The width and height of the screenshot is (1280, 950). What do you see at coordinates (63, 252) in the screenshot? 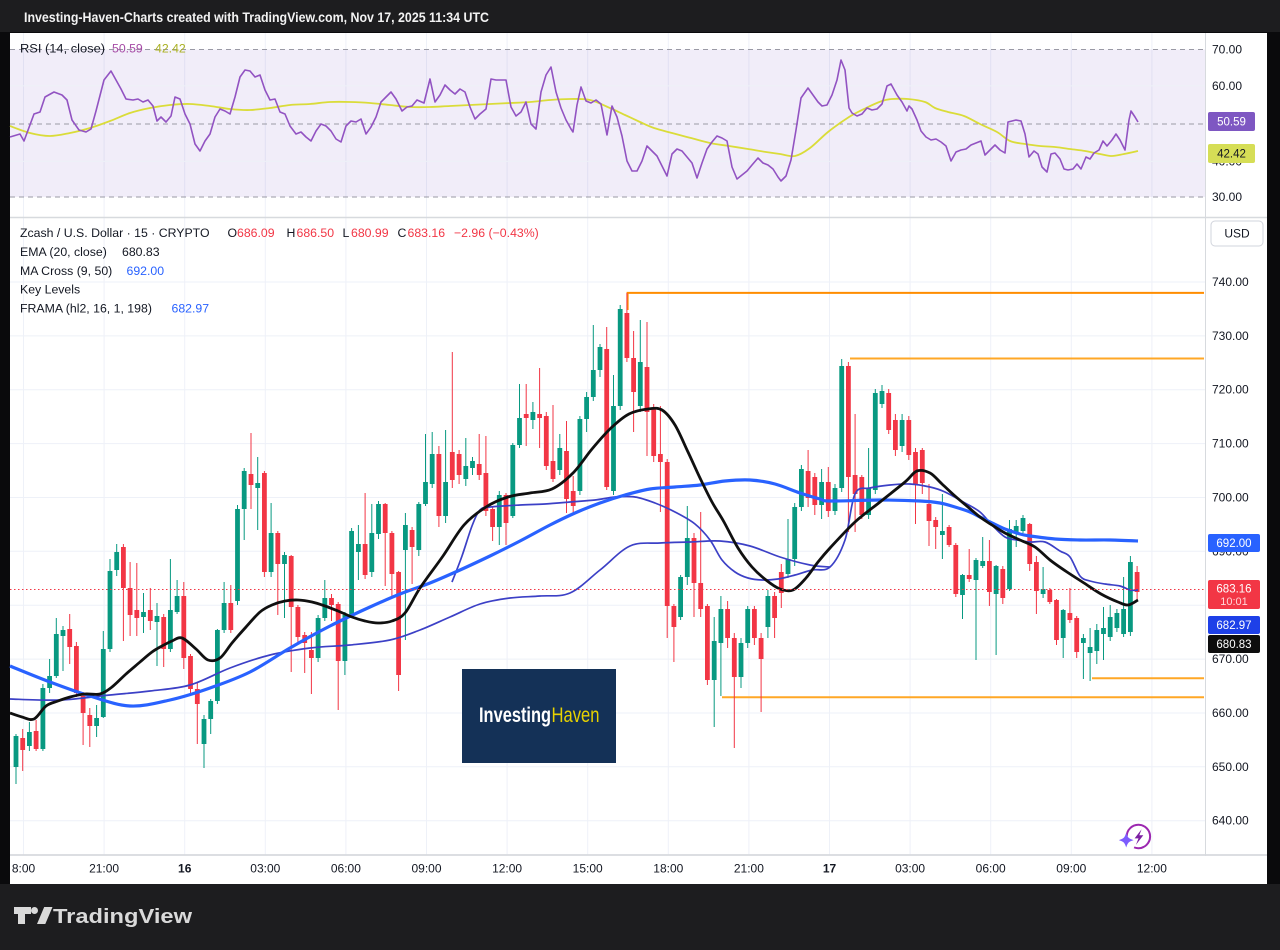
I see `svg-text: EMA (20, close)` at bounding box center [63, 252].